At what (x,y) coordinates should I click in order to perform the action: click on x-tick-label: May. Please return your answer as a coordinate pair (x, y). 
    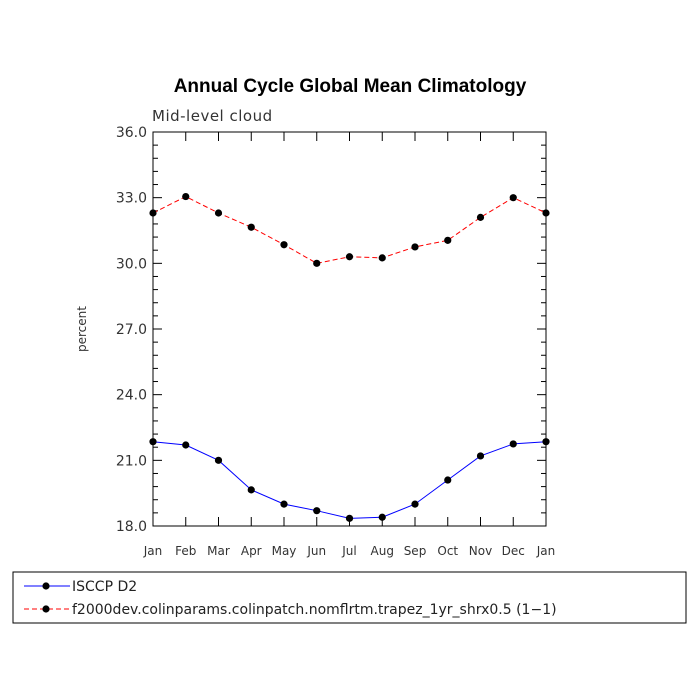
    Looking at the image, I should click on (284, 551).